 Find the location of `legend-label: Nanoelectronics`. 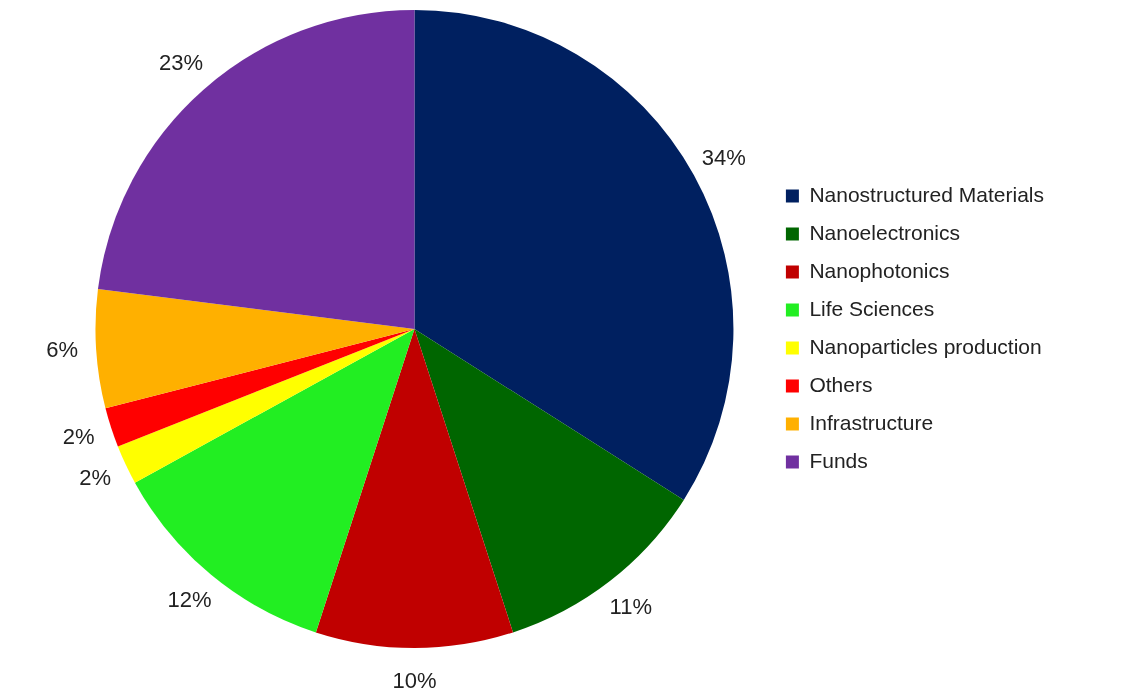

legend-label: Nanoelectronics is located at coordinates (884, 232).